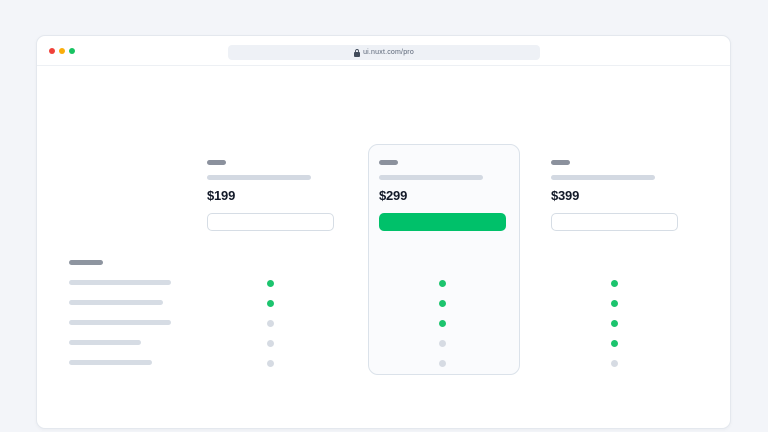  I want to click on zoom-window-icon, so click(72, 51).